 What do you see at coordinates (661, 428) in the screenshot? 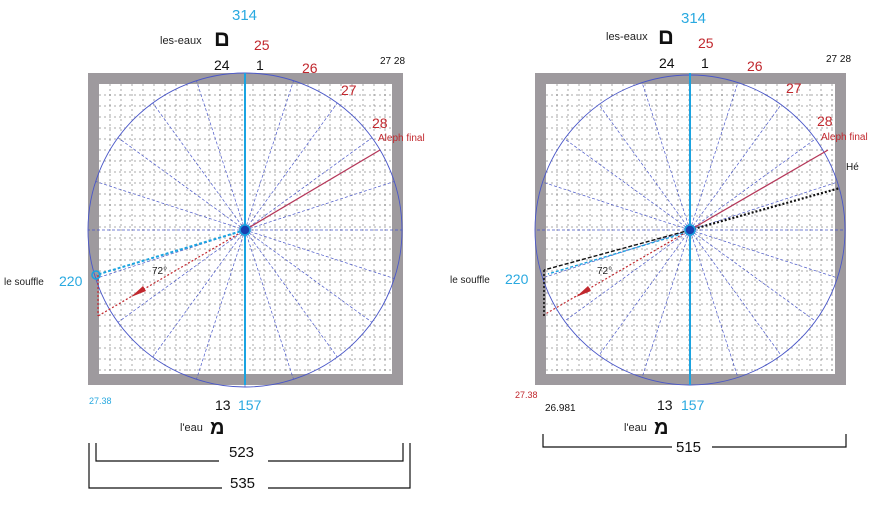
I see `right-hebrew-bottom: מ` at bounding box center [661, 428].